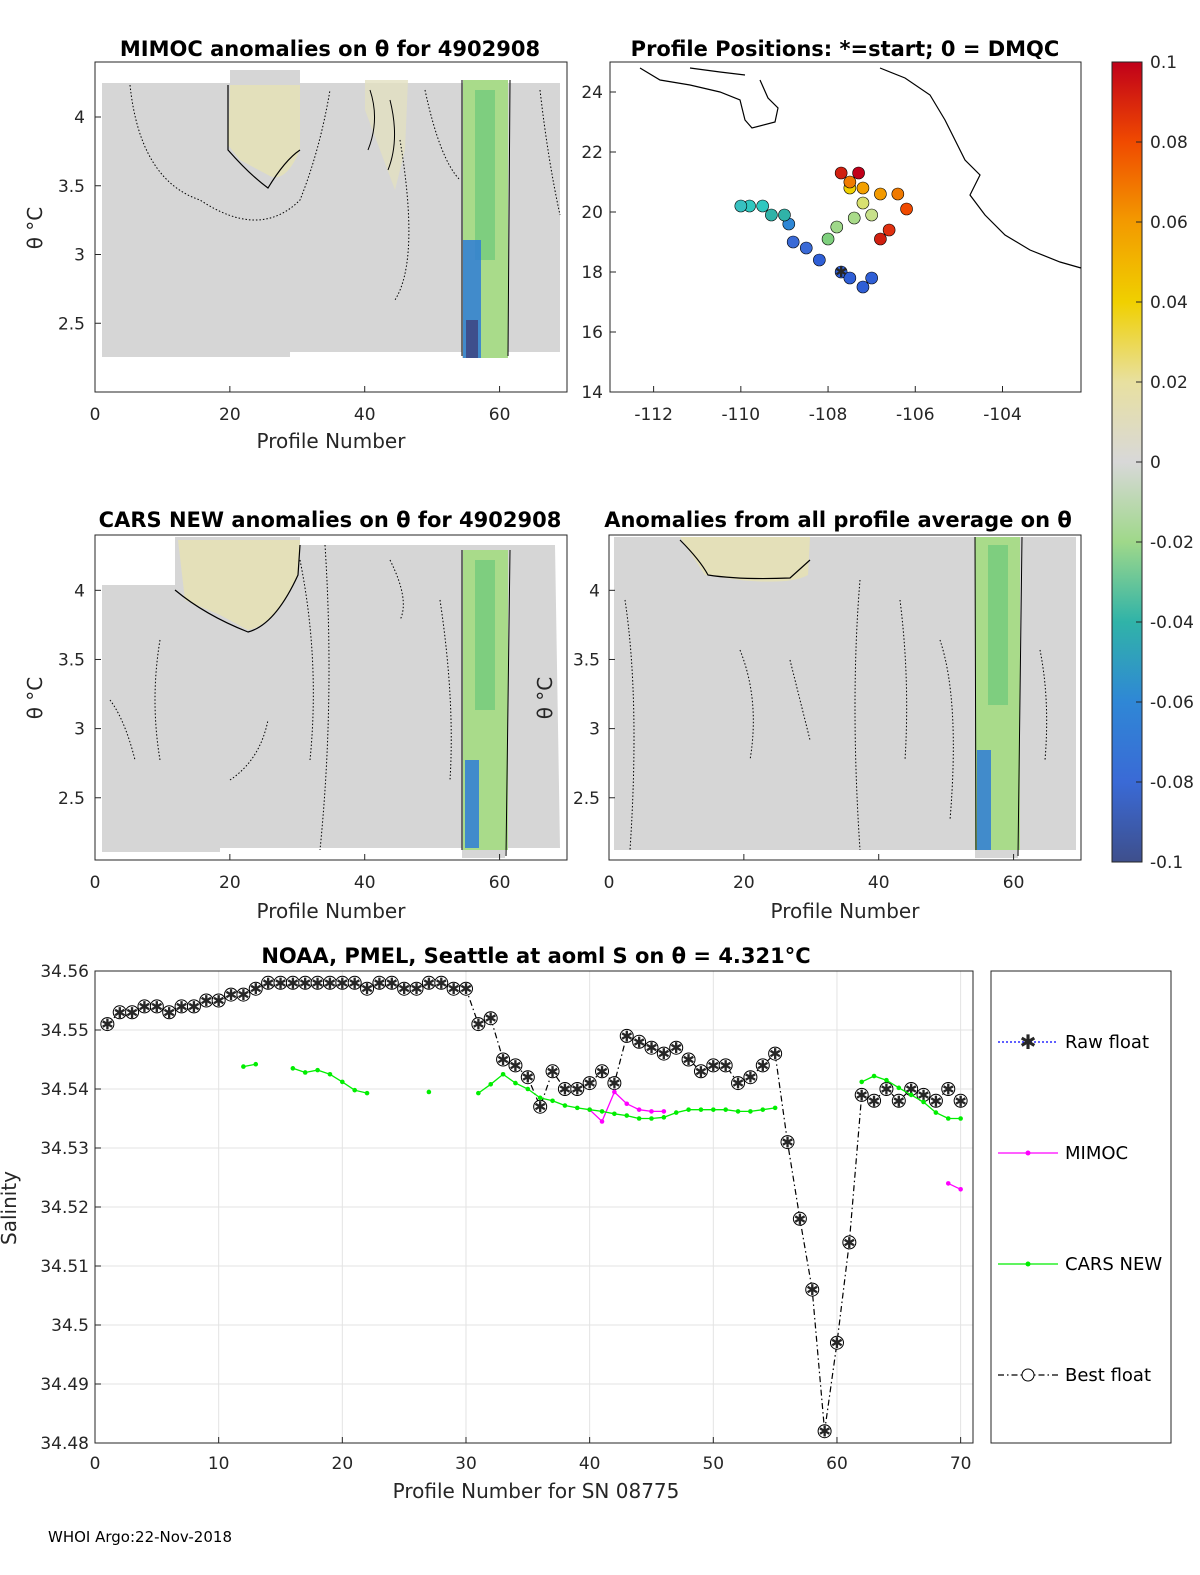 The width and height of the screenshot is (1200, 1575). I want to click on average-xlabel: Profile Number, so click(846, 911).